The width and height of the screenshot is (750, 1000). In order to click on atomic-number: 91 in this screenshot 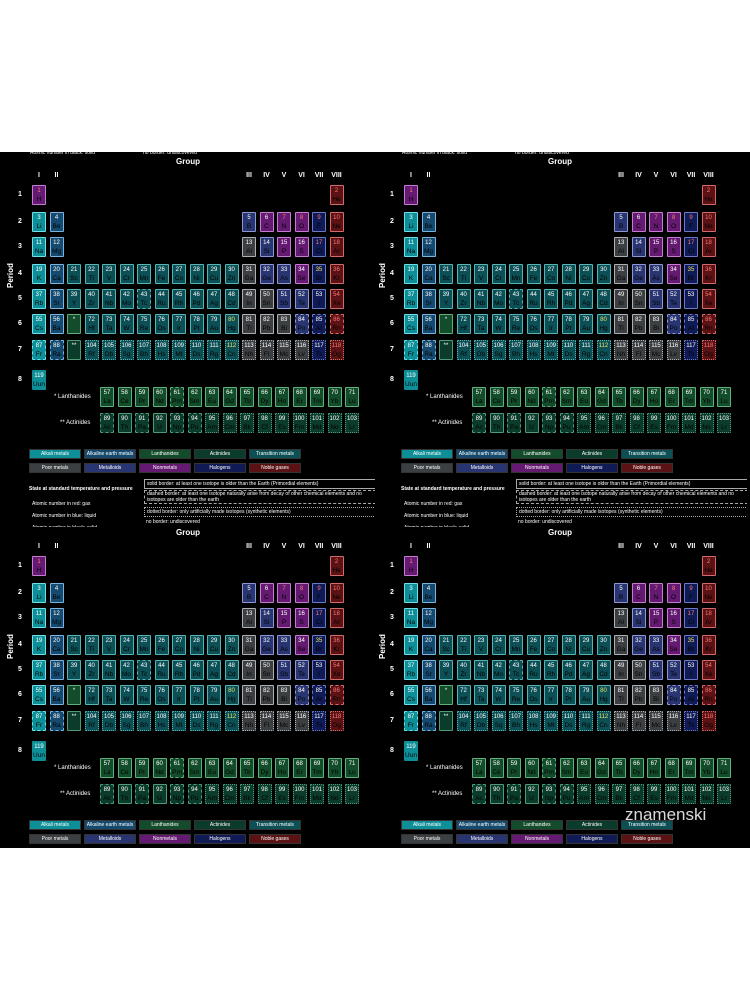, I will do `click(142, 419)`.